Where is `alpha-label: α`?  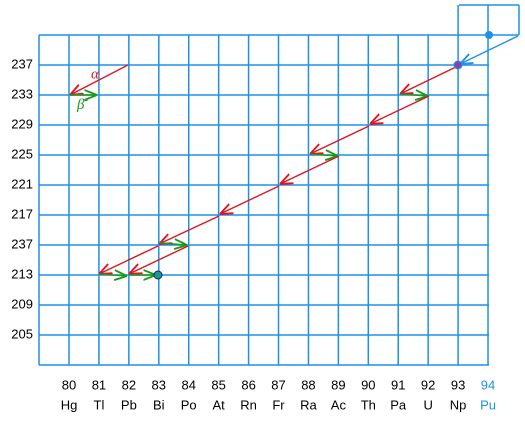 alpha-label: α is located at coordinates (95, 74).